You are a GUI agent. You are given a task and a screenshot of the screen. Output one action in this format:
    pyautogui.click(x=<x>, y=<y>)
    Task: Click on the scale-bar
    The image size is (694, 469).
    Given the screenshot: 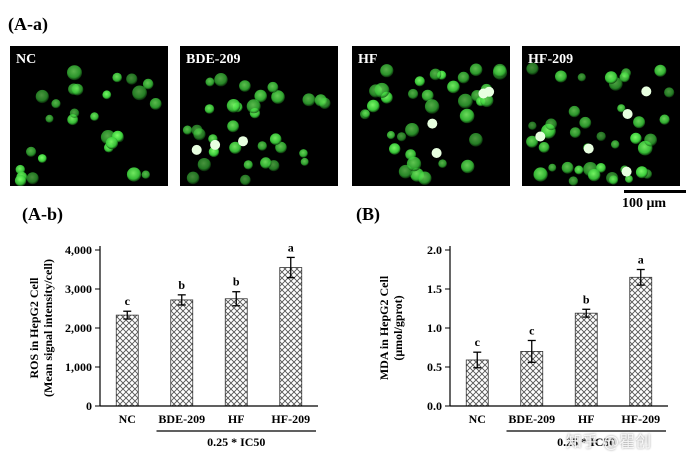 What is the action you would take?
    pyautogui.click(x=655, y=191)
    